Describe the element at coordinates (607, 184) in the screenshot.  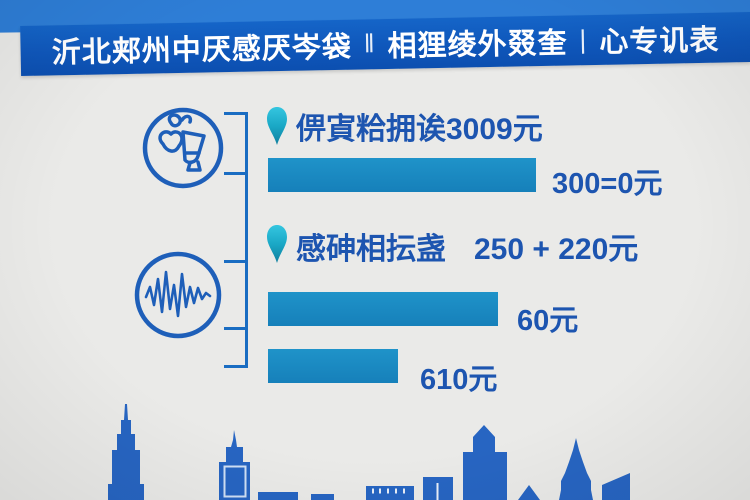
I see `bar-row1-label: 300=0元` at that location.